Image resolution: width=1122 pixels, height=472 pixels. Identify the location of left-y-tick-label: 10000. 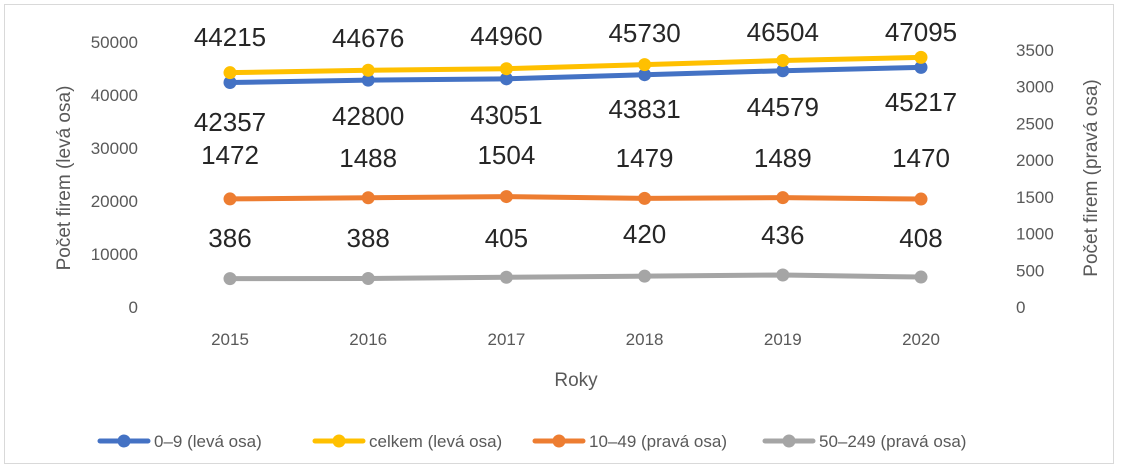
(114, 254).